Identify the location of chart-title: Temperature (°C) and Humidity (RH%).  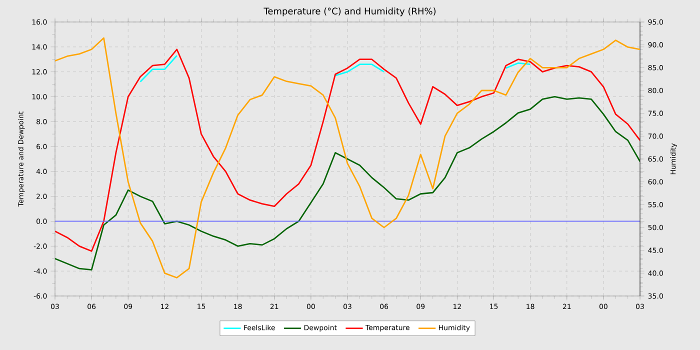
(350, 12).